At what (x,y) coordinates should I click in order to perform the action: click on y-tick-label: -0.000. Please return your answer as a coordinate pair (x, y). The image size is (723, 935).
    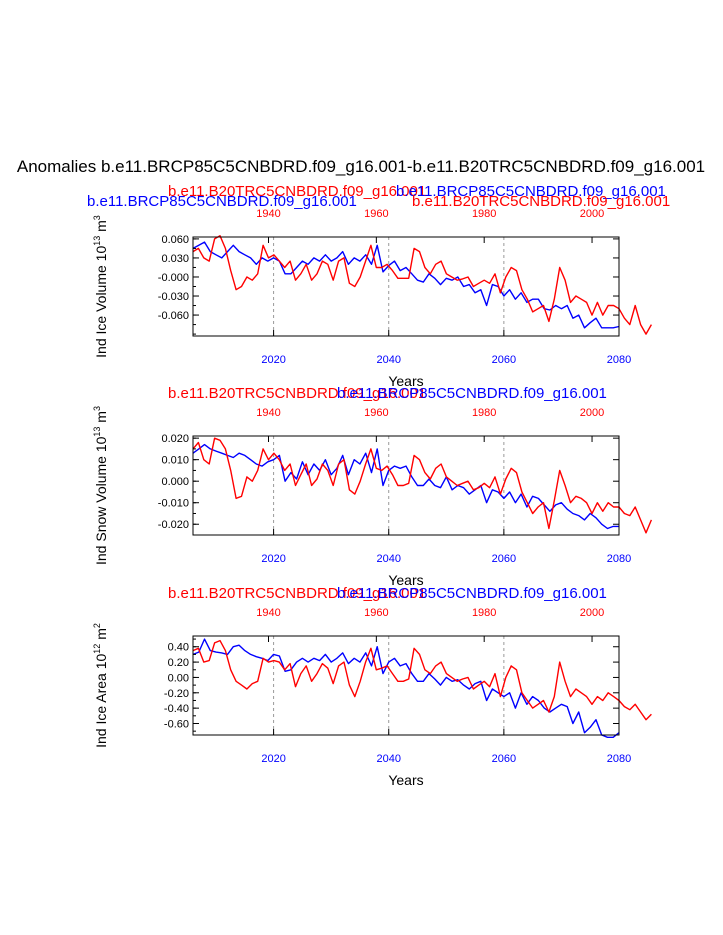
    Looking at the image, I should click on (173, 278).